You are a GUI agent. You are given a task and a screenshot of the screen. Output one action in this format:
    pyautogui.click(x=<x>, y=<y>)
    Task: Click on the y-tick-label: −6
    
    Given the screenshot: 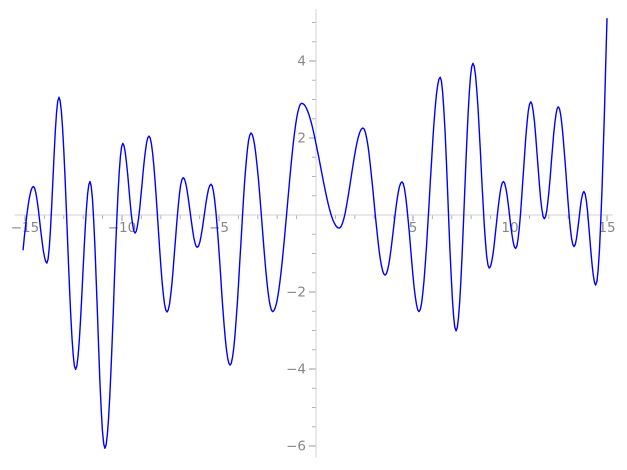 What is the action you would take?
    pyautogui.click(x=296, y=447)
    